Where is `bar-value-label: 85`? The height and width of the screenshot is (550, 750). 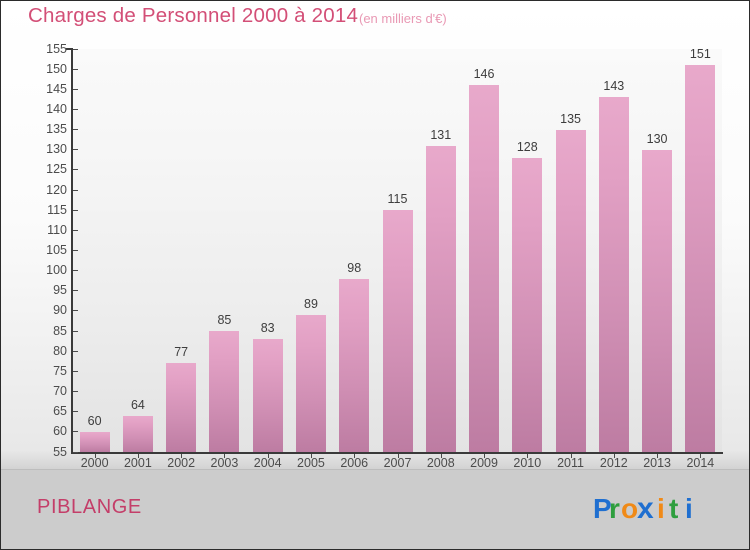
bar-value-label: 85 is located at coordinates (224, 320).